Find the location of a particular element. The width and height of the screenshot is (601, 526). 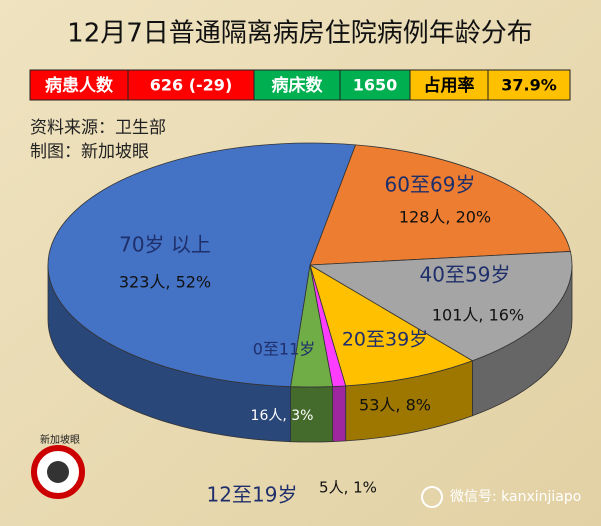

logo-text: 新加坡眼 is located at coordinates (60, 439).